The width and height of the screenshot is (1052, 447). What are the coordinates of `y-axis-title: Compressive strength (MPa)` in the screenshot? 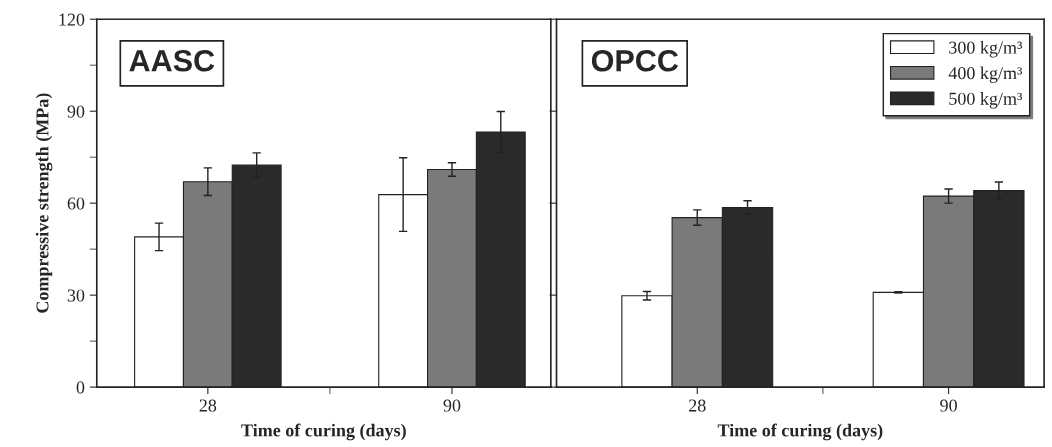 It's located at (44, 203).